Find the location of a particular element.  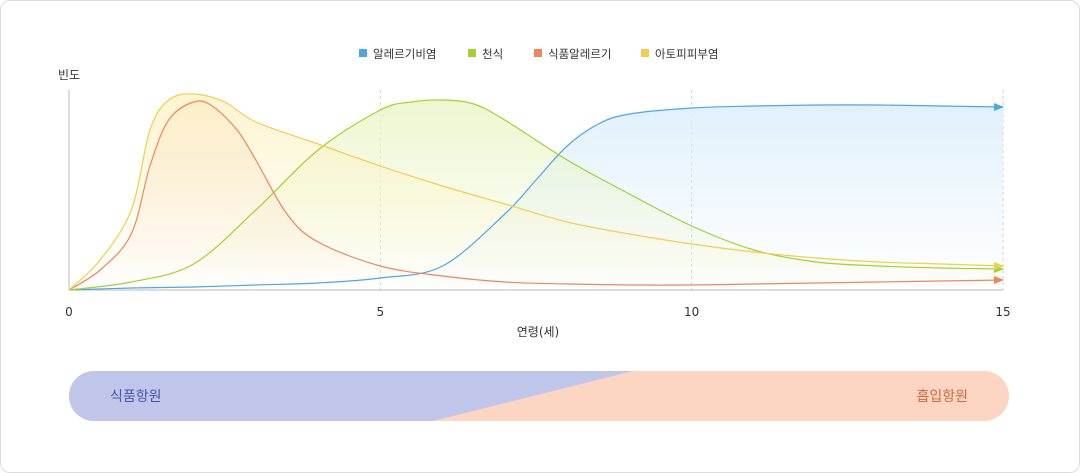

y-axis-label: 빈도 is located at coordinates (69, 75).